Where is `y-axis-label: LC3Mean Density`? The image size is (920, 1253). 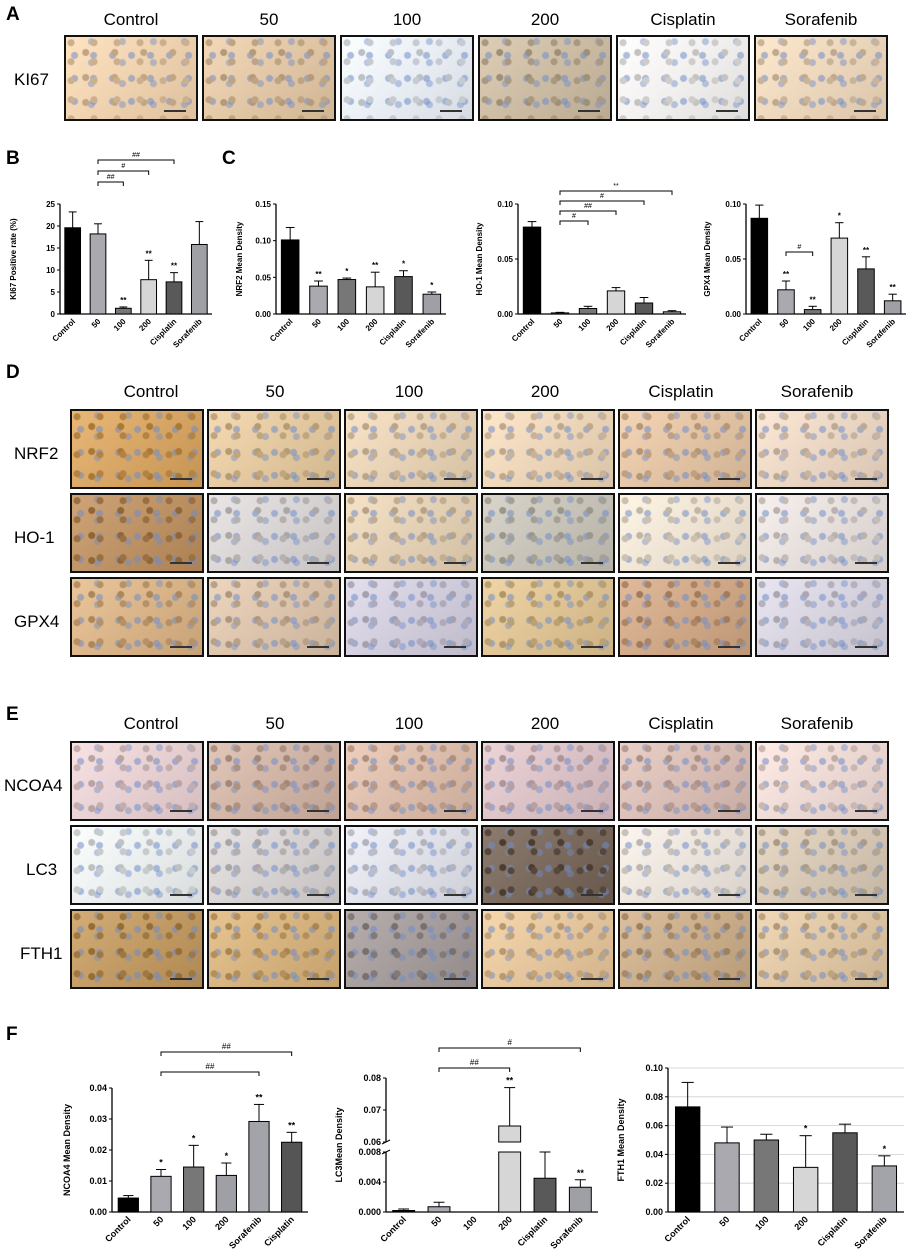
y-axis-label: LC3Mean Density is located at coordinates (339, 1144).